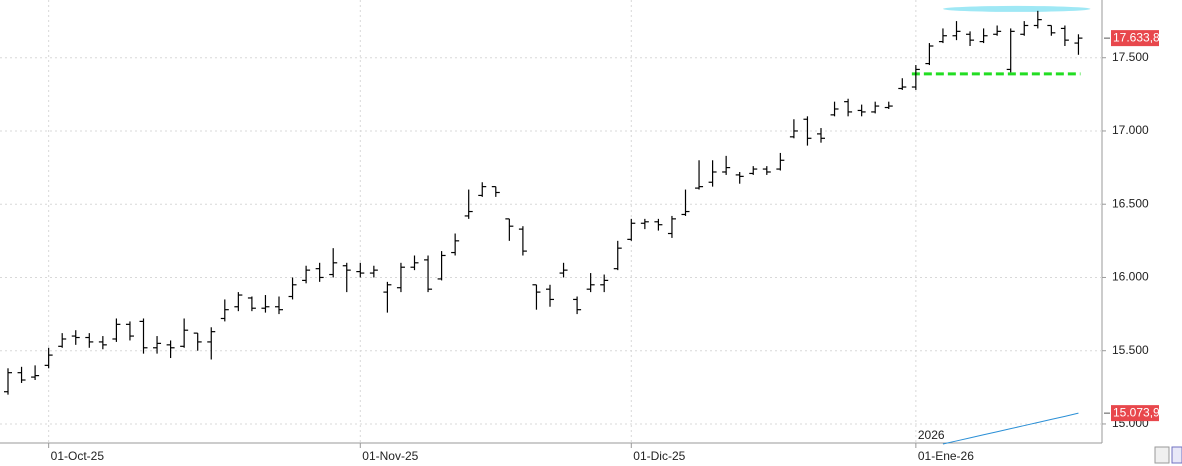 This screenshot has width=1182, height=466. I want to click on price-tag-label: 17.633,8, so click(1136, 37).